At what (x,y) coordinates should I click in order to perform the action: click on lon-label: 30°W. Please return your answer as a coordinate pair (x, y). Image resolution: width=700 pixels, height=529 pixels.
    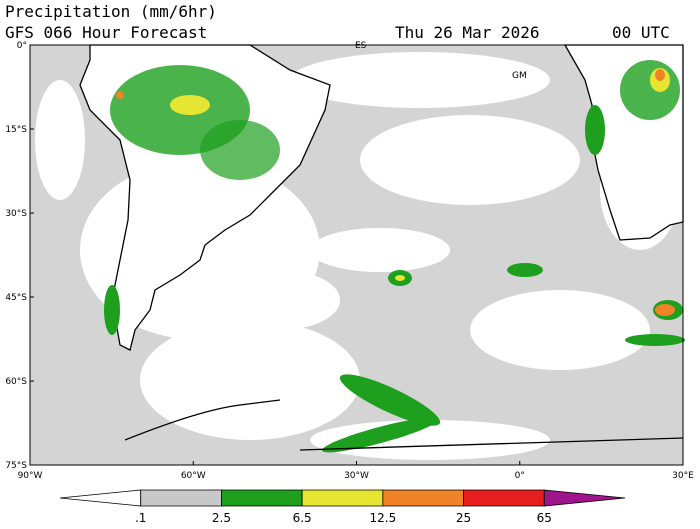
    Looking at the image, I should click on (356, 476).